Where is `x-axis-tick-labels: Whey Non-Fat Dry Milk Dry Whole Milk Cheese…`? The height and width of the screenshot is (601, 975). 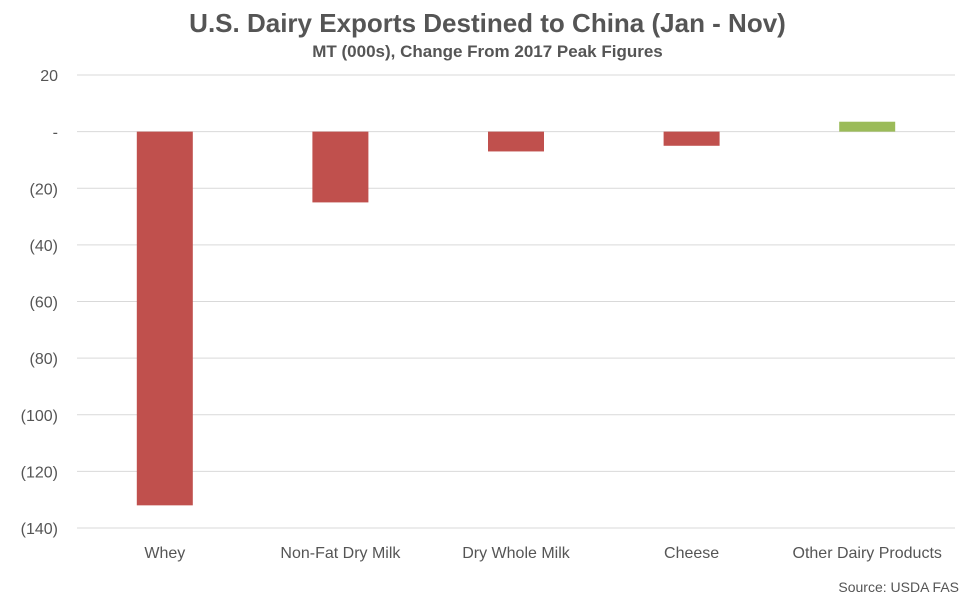
x-axis-tick-labels: Whey Non-Fat Dry Milk Dry Whole Milk Cheese… is located at coordinates (543, 553).